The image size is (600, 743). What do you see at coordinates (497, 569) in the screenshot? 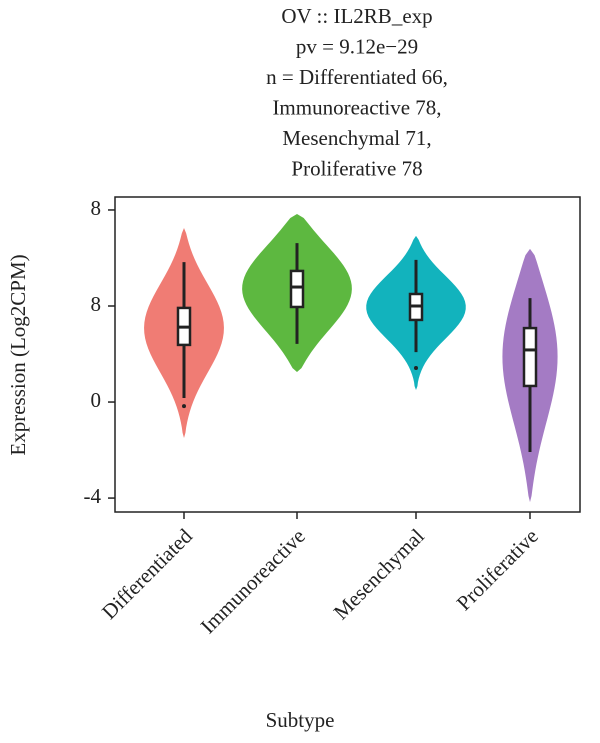
I see `x-tick-label: Proliferative` at bounding box center [497, 569].